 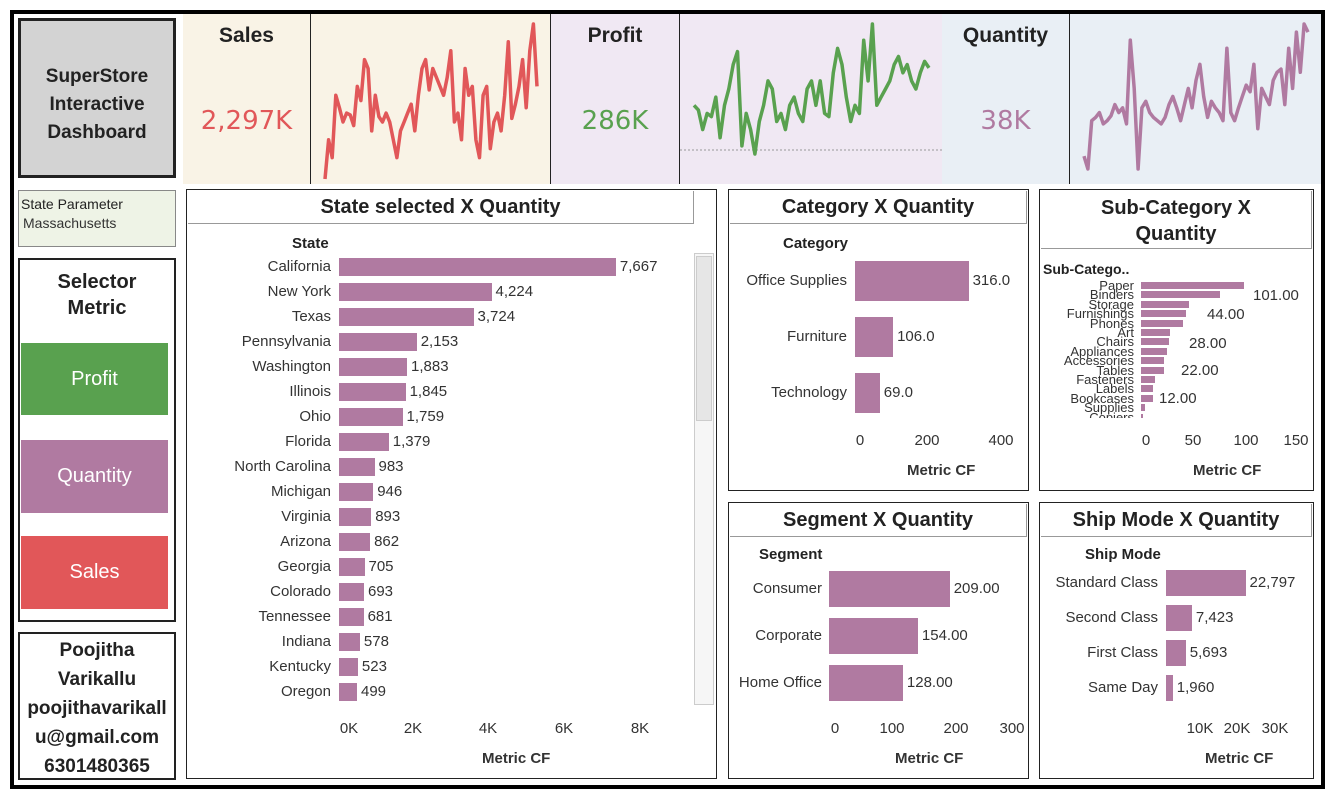 I want to click on subcategory-axis-title: Metric CF, so click(x=1227, y=470).